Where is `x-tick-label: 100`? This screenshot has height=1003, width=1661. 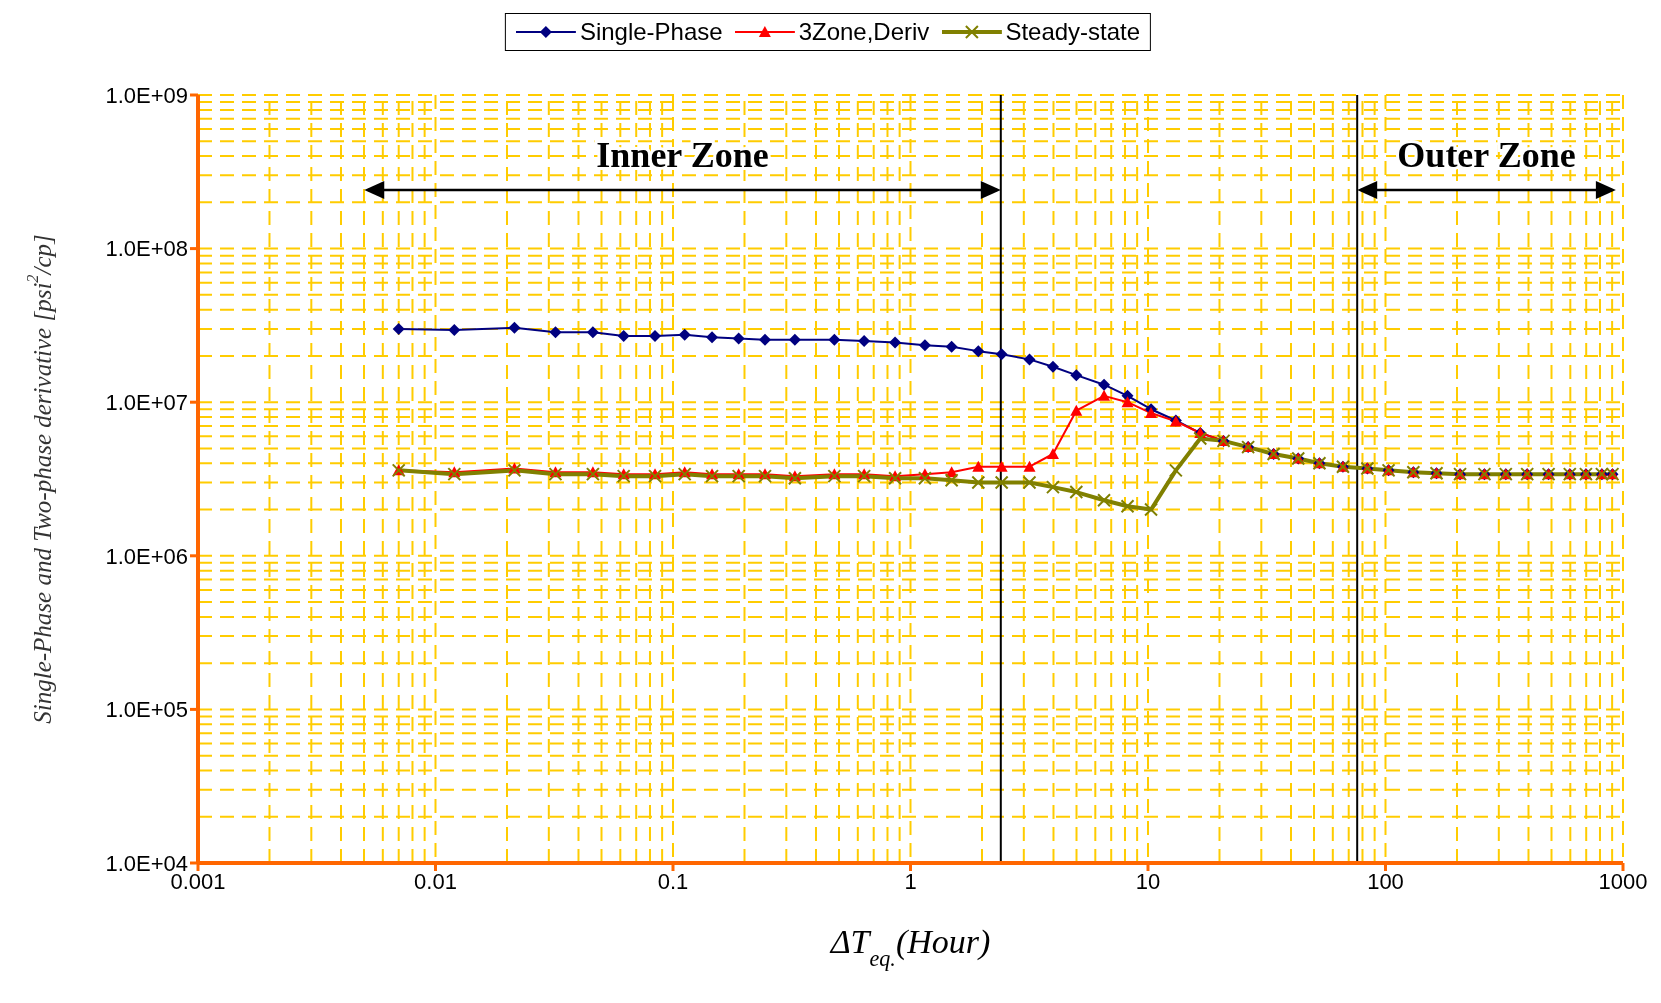 x-tick-label: 100 is located at coordinates (1385, 881).